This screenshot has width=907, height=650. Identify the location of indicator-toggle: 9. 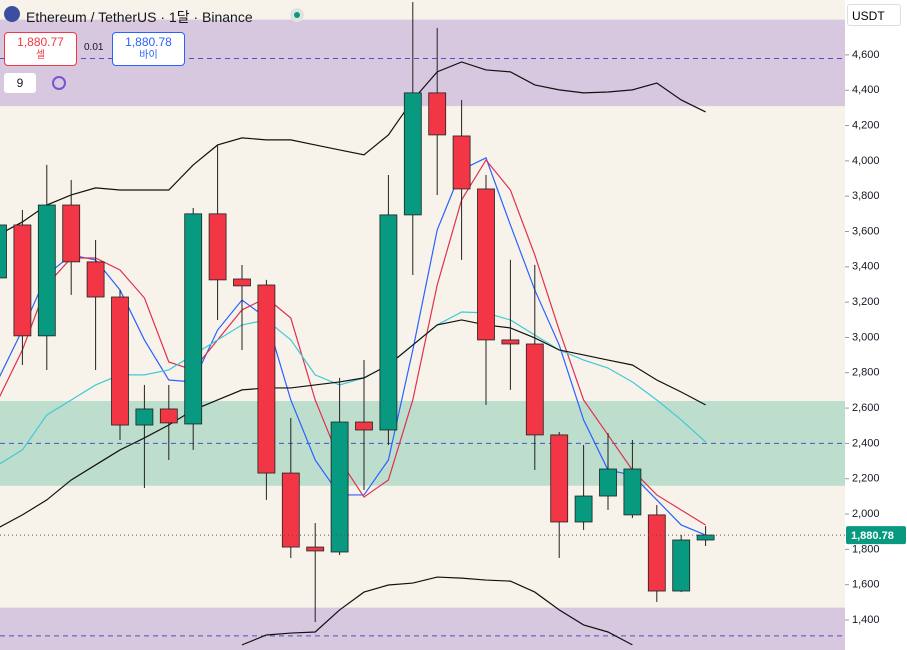
(20, 83).